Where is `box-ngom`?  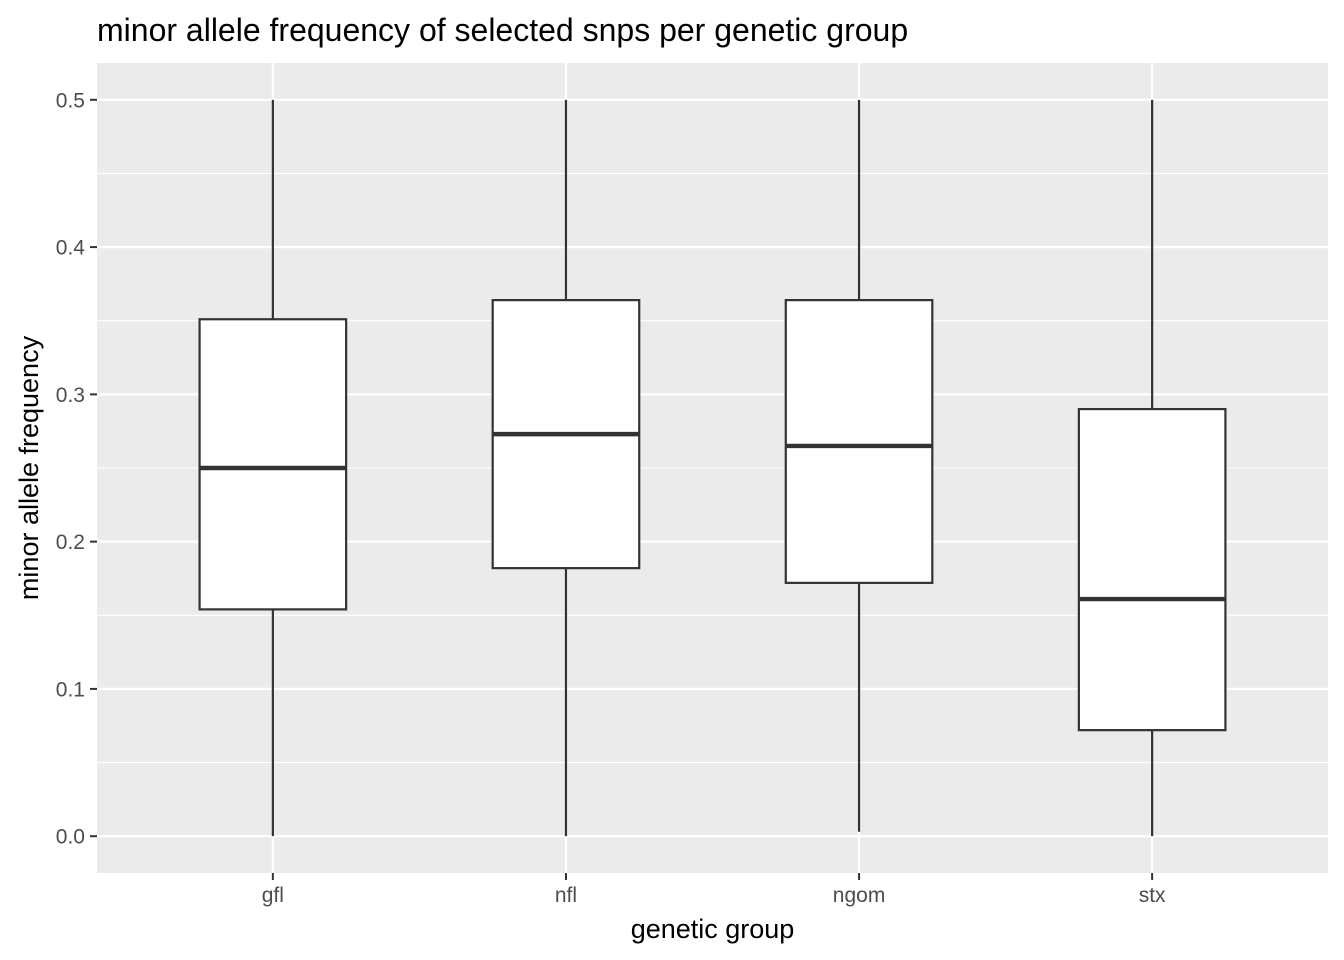 box-ngom is located at coordinates (859, 465).